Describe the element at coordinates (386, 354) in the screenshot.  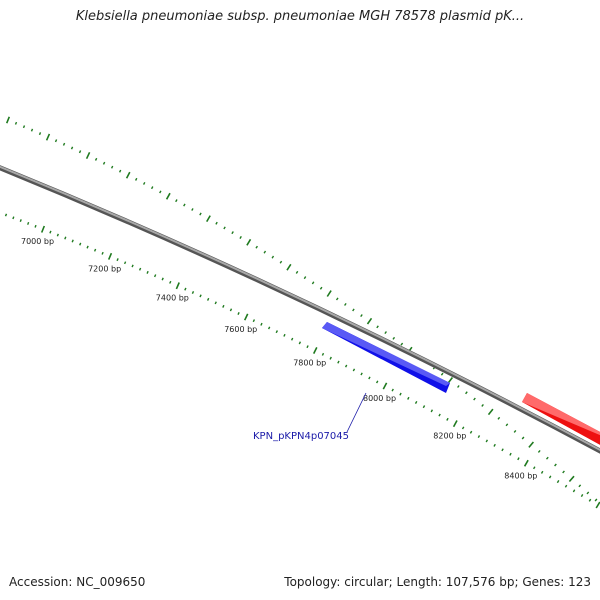
I see `gene-arrow-blue-top` at that location.